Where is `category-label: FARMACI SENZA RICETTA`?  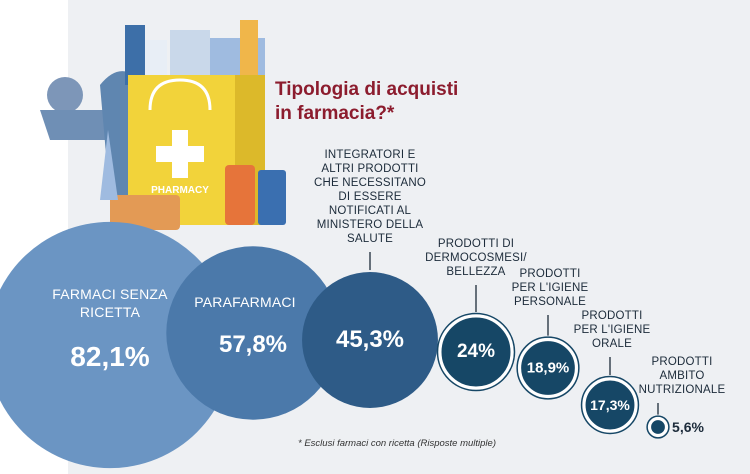
category-label: FARMACI SENZA RICETTA is located at coordinates (110, 303).